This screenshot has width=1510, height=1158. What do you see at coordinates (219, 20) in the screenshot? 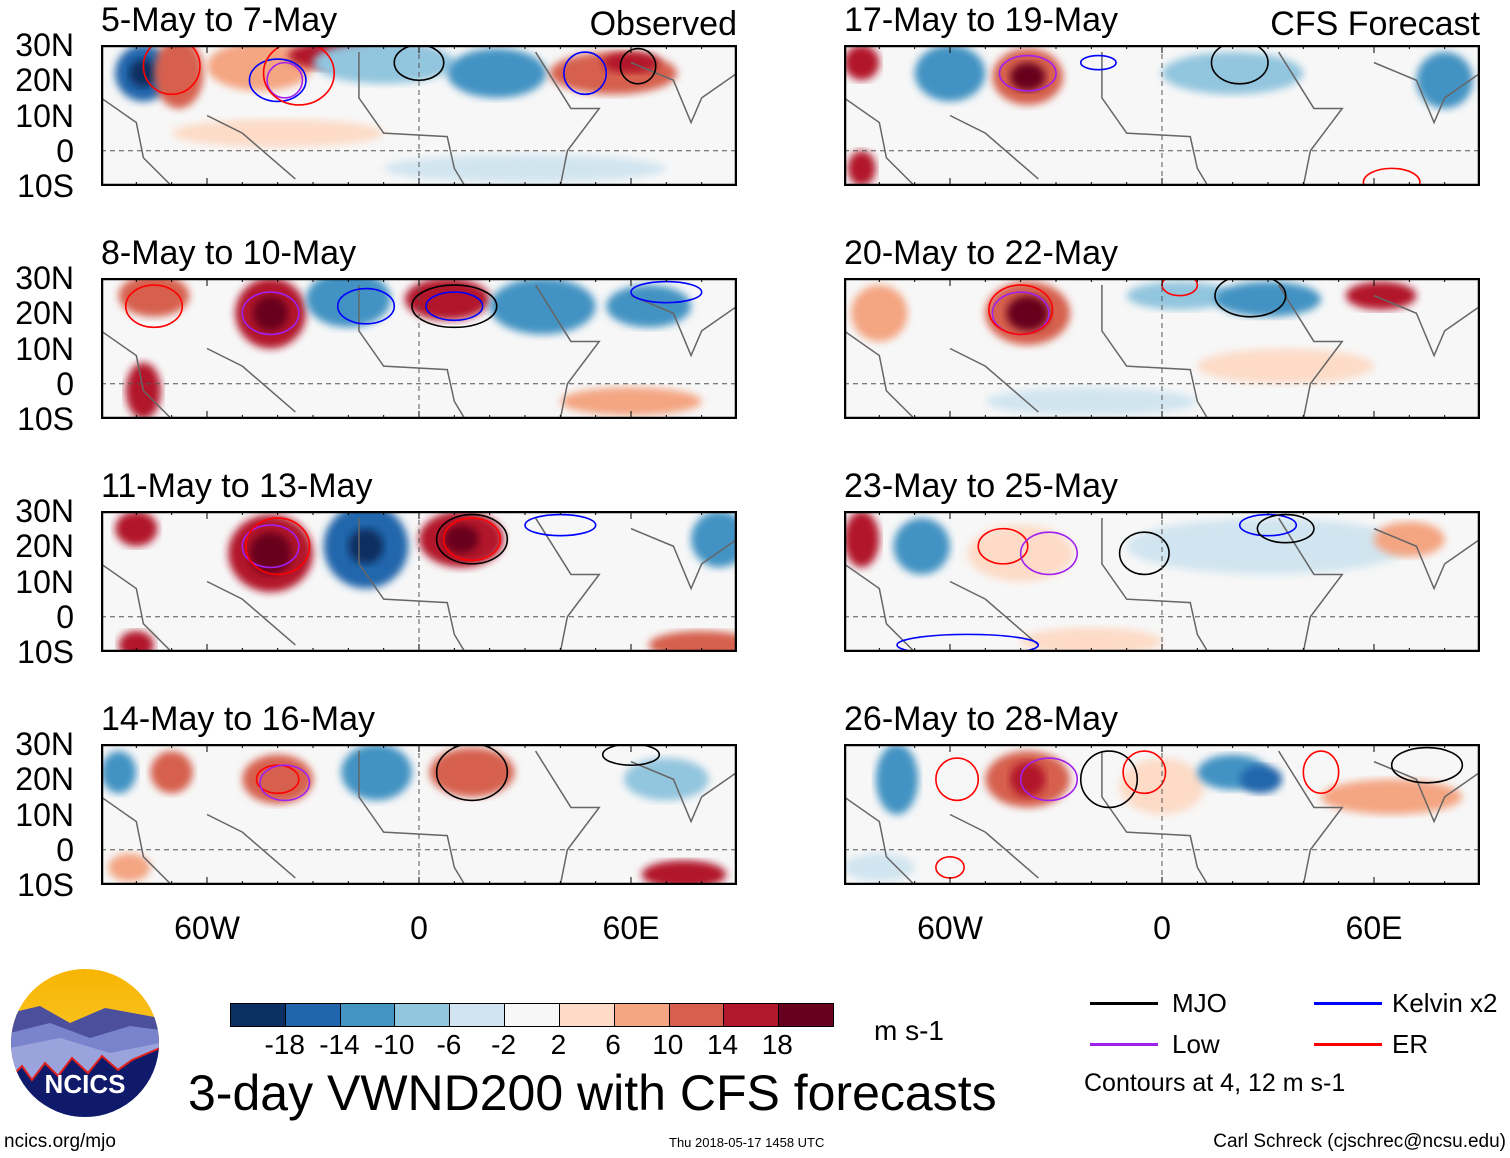
I see `panel-title: 5-May to 7-May` at bounding box center [219, 20].